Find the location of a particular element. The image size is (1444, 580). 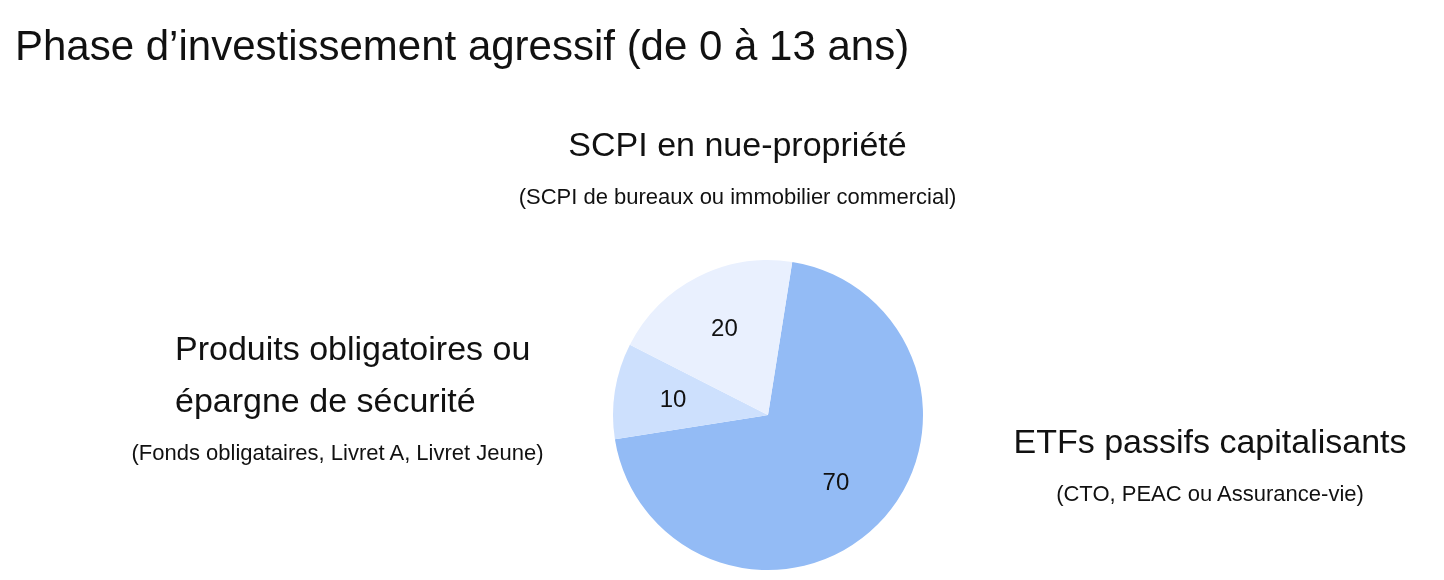

chart-title: Phase d’investissement agressif (de 0 à 13 ans) is located at coordinates (462, 46).